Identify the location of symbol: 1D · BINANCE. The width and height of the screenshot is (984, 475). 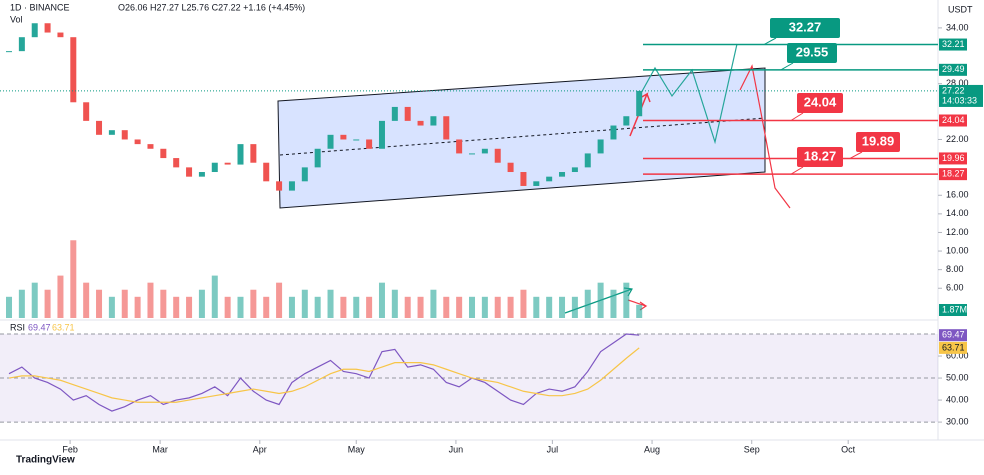
(40, 7).